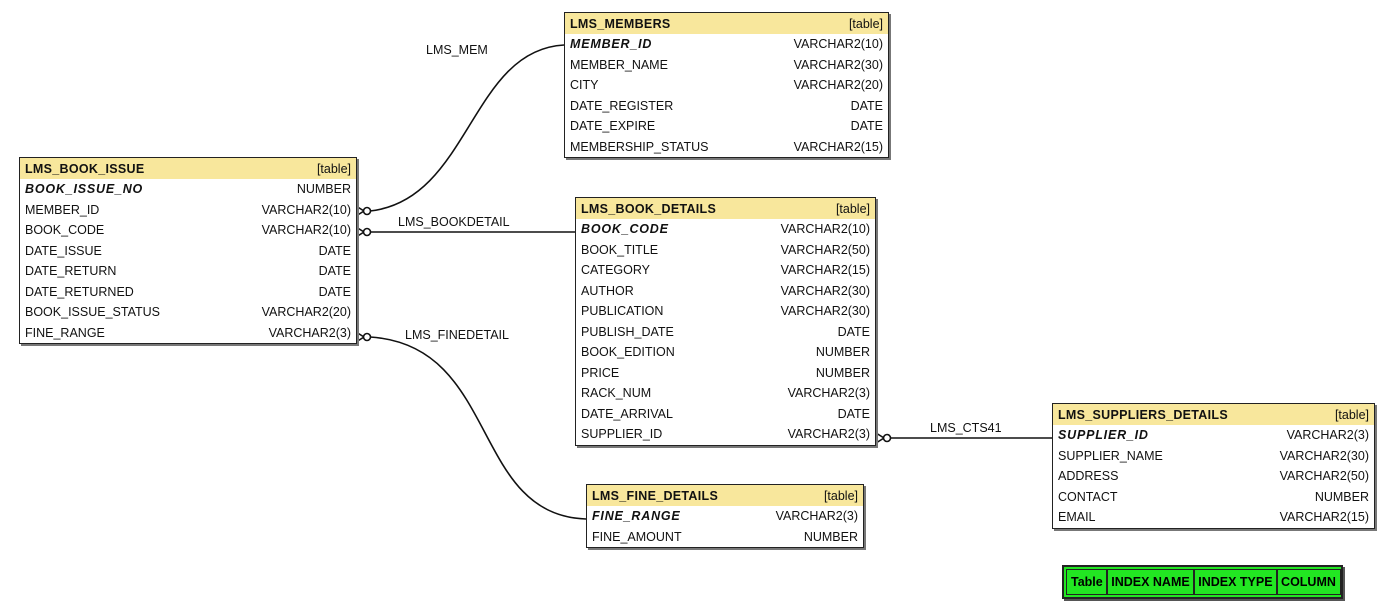  What do you see at coordinates (188, 271) in the screenshot?
I see `column-row: DATE_RETURN DATE` at bounding box center [188, 271].